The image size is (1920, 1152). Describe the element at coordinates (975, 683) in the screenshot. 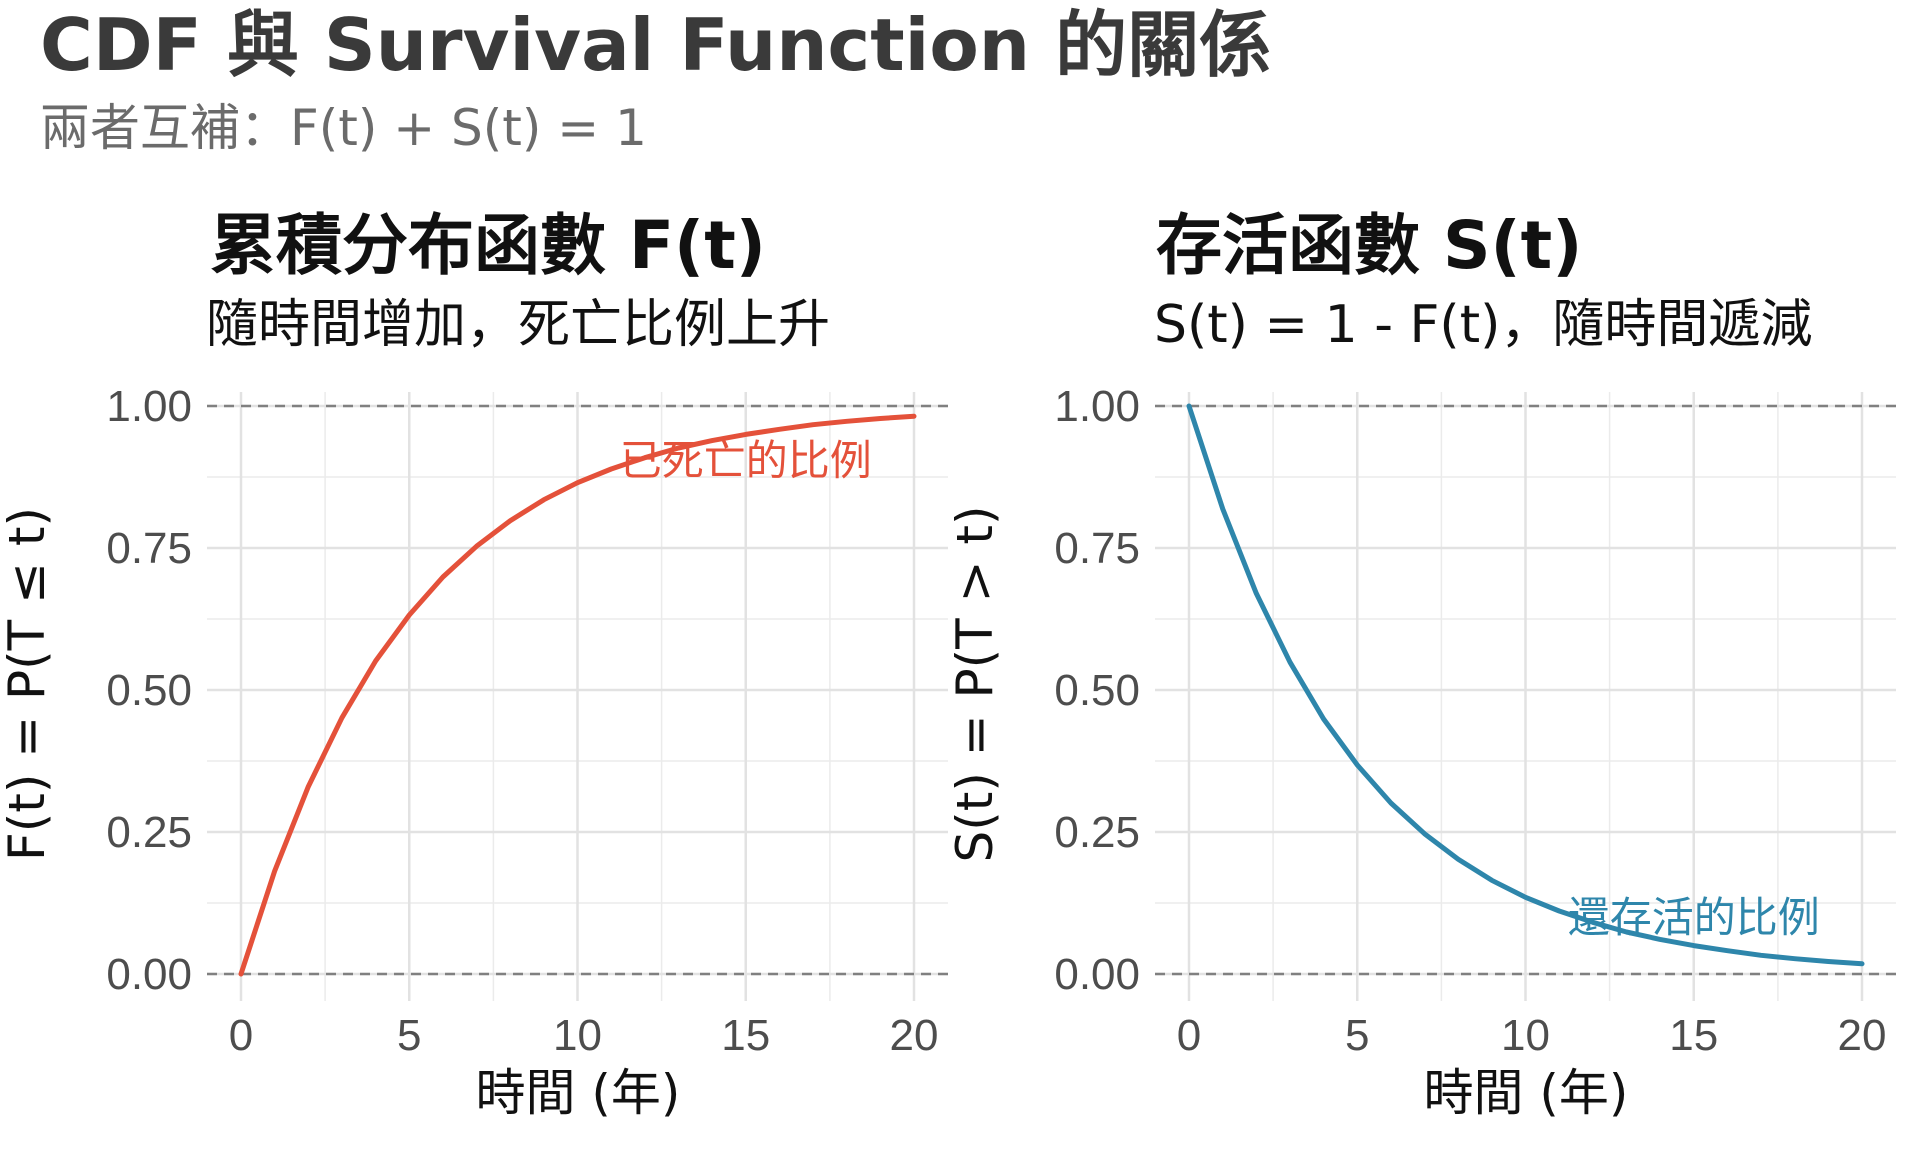

I see `y-axis-title: S(t) = P(T > t)` at that location.